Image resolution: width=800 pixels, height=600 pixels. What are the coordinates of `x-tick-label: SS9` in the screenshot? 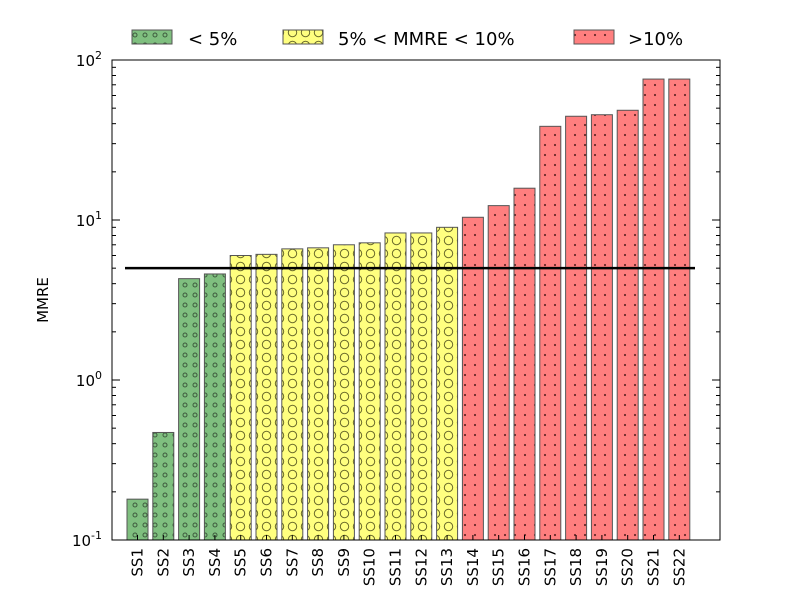 It's located at (344, 562).